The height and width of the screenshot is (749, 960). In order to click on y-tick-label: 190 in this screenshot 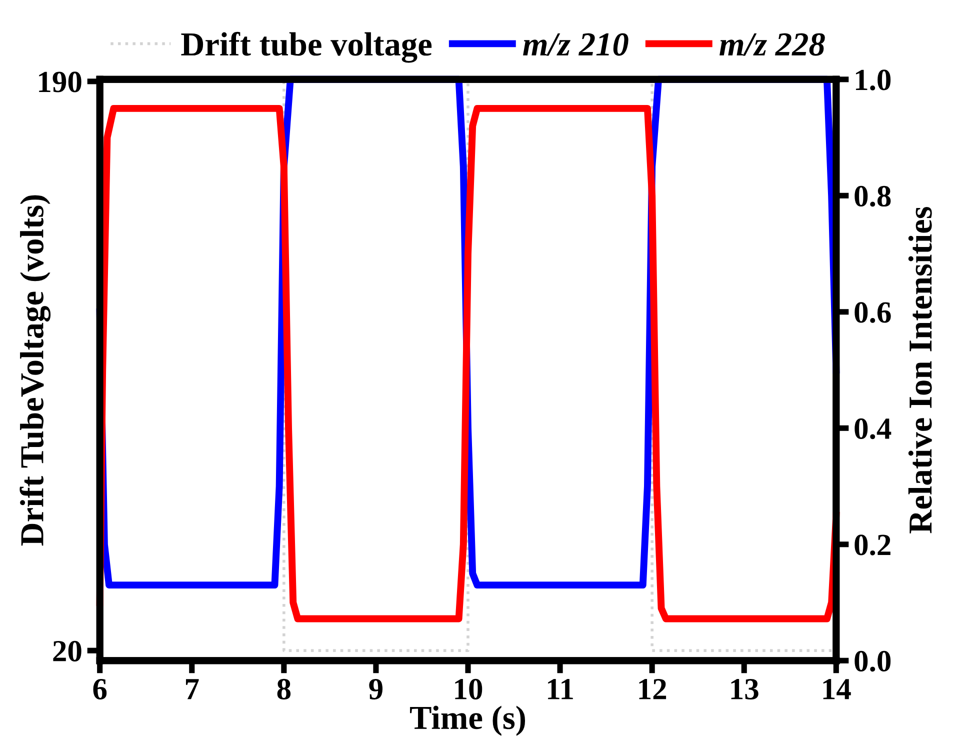, I will do `click(60, 82)`.